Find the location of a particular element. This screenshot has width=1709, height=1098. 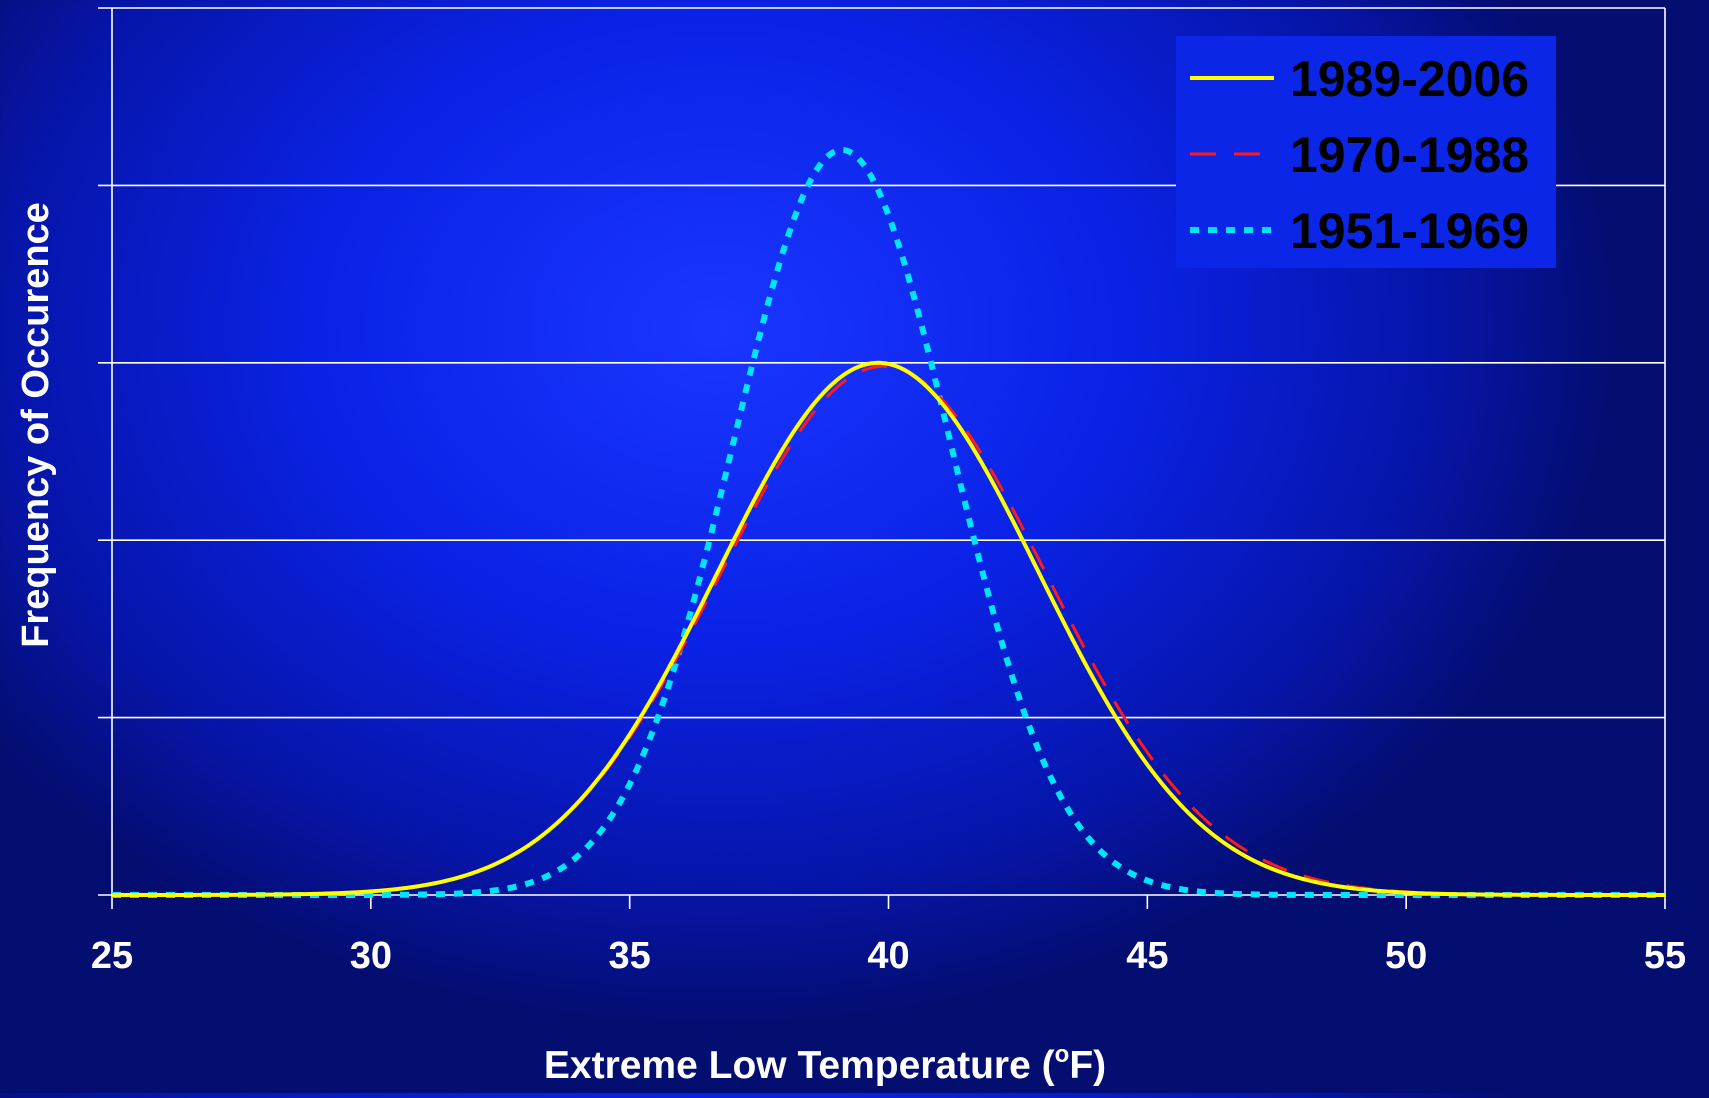

x-tick-label: 50 is located at coordinates (1406, 956).